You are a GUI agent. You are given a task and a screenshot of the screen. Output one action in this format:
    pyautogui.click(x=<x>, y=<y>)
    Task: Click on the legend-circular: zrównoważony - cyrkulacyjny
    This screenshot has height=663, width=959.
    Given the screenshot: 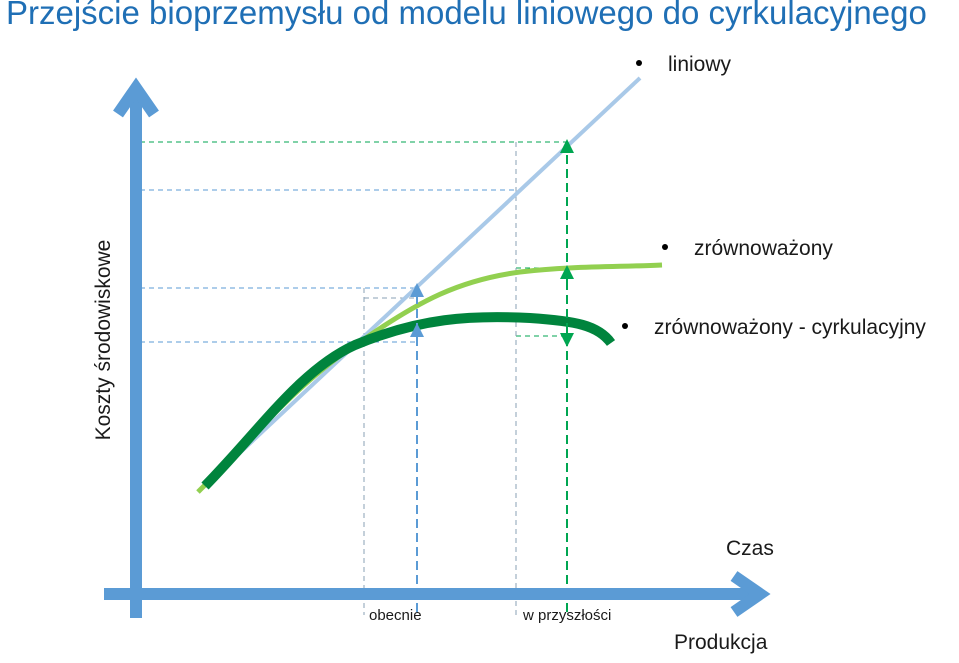 What is the action you would take?
    pyautogui.click(x=774, y=328)
    